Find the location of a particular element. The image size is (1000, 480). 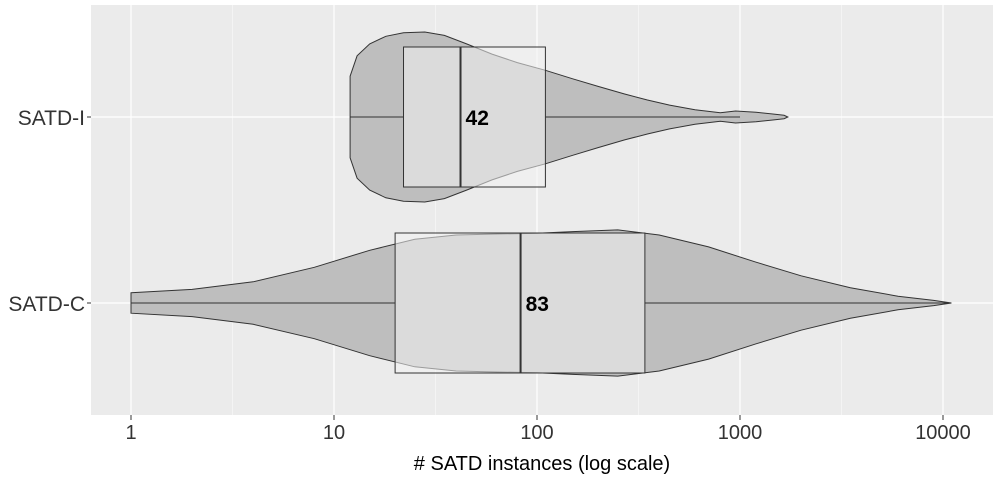

x-axis: 1 10 100 1000 10000 is located at coordinates (548, 429).